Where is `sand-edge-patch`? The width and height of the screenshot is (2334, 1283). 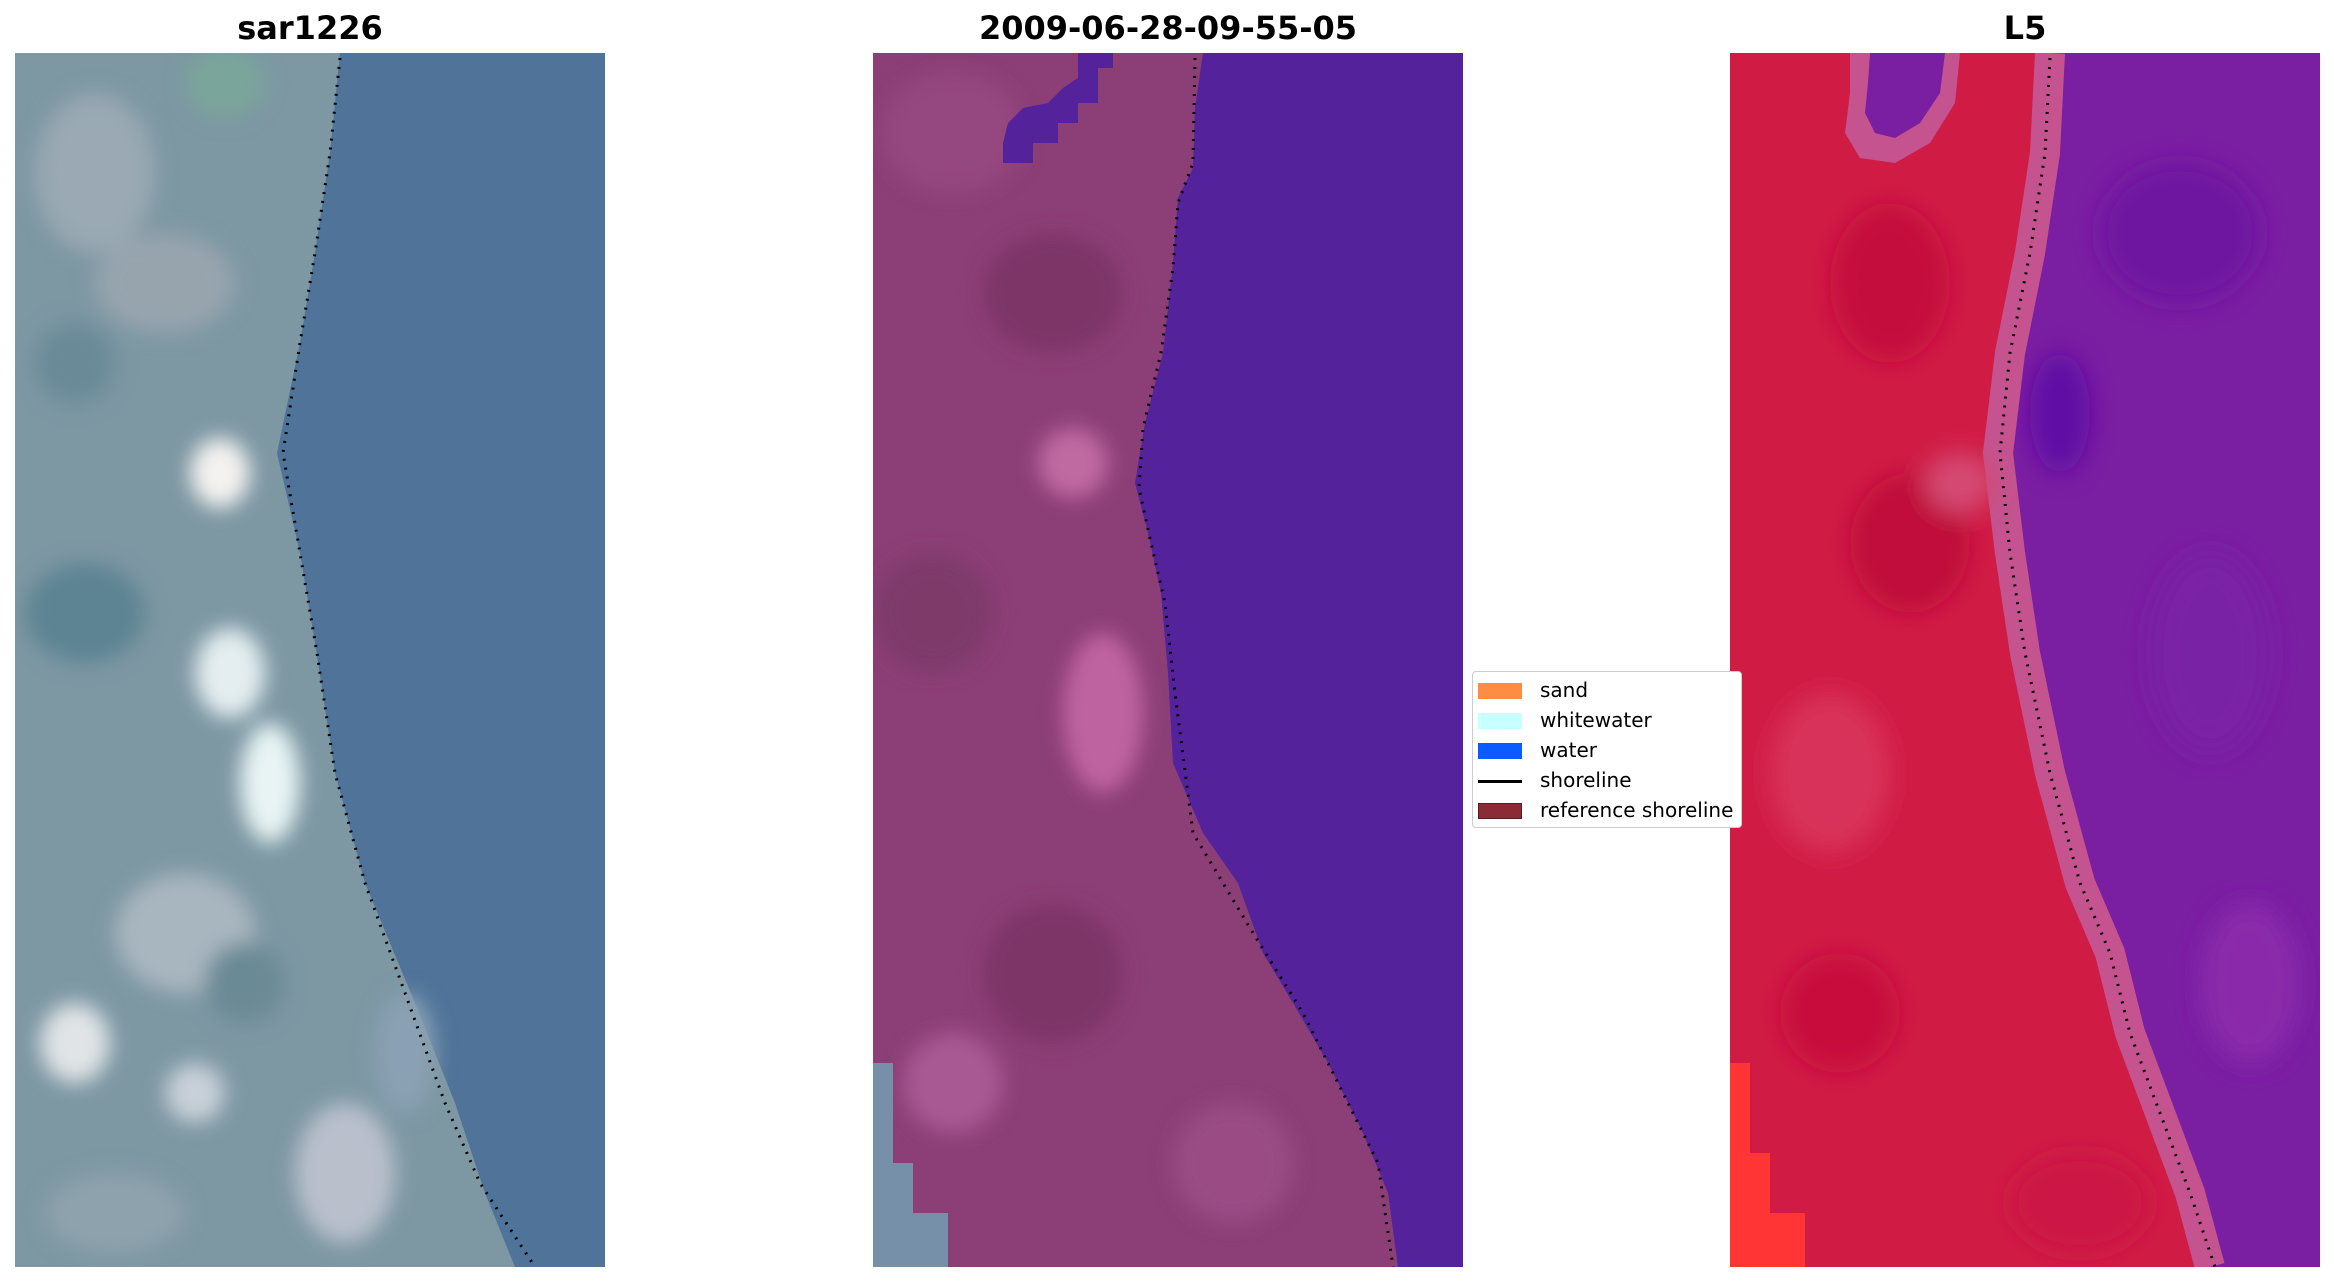 sand-edge-patch is located at coordinates (910, 1165).